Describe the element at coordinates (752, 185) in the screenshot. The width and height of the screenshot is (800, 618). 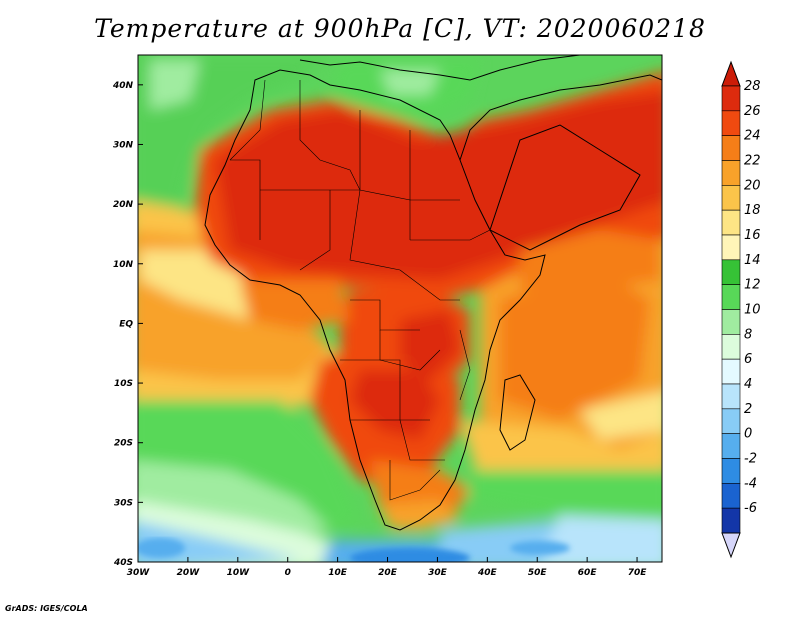
I see `colorbar-label: 20` at that location.